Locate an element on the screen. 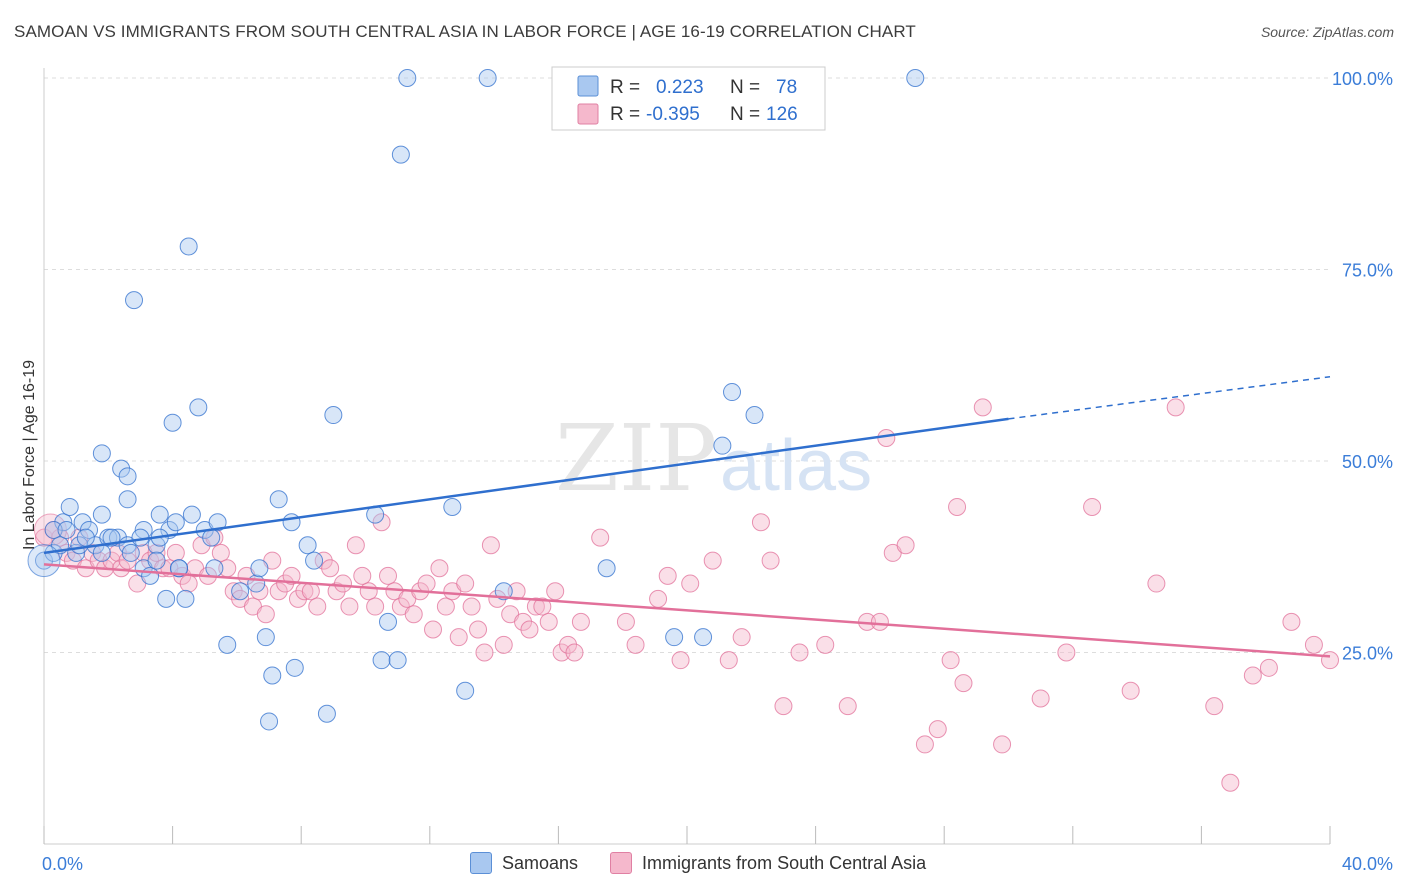 The height and width of the screenshot is (892, 1406). watermark: ZIP atlas is located at coordinates (713, 458).